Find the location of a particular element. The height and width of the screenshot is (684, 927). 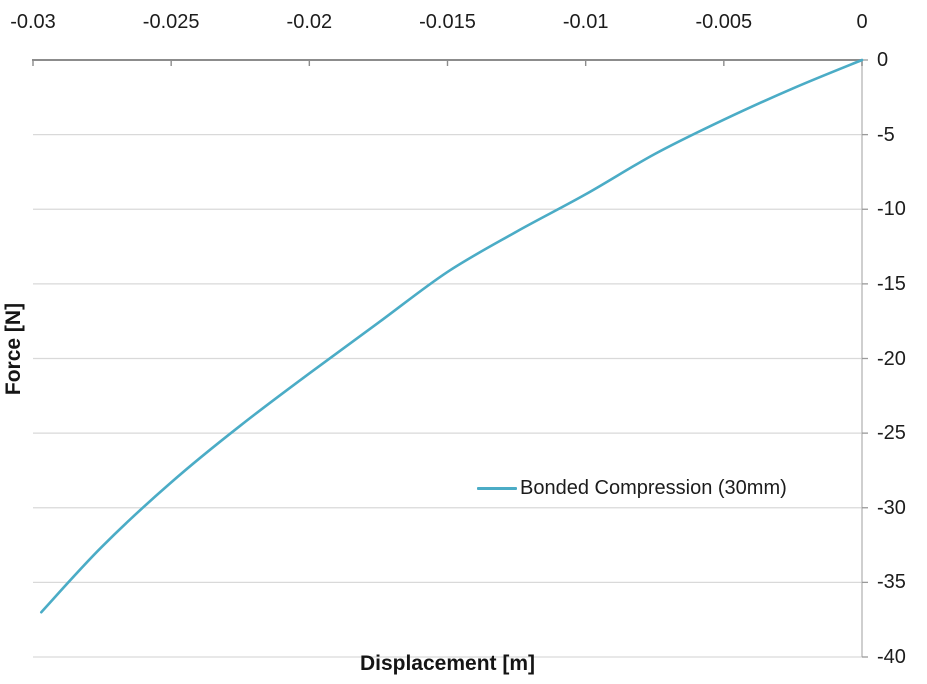

y-tick-label: -35 is located at coordinates (891, 582).